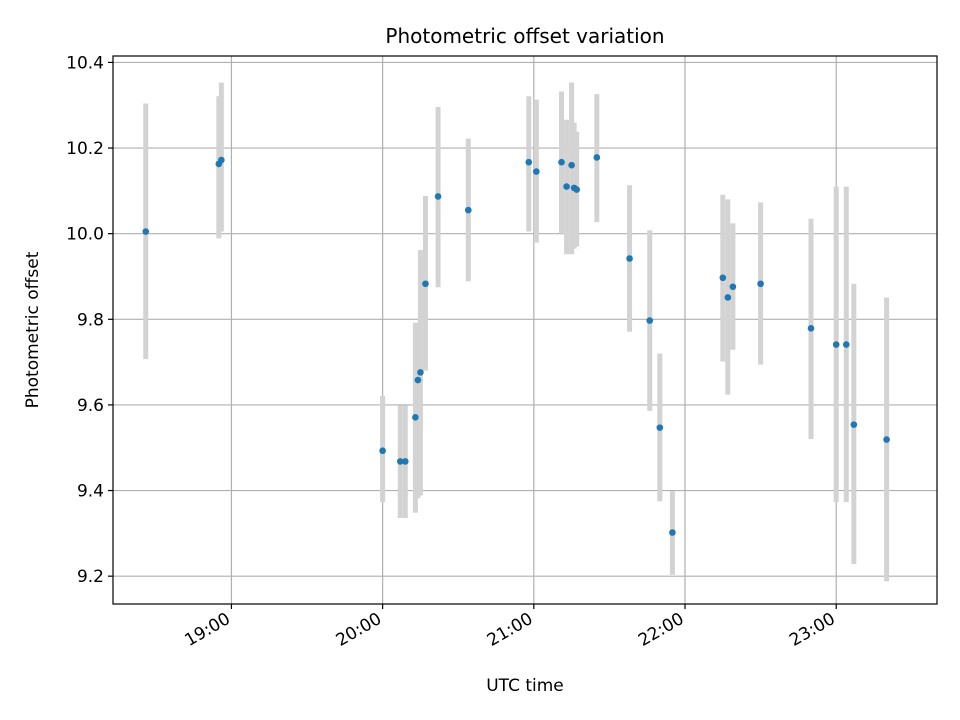 The height and width of the screenshot is (720, 960). I want to click on y-axis-ticks: 9.2 9.4 9.6 9.8 10.0 10.2 10.4, so click(89, 320).